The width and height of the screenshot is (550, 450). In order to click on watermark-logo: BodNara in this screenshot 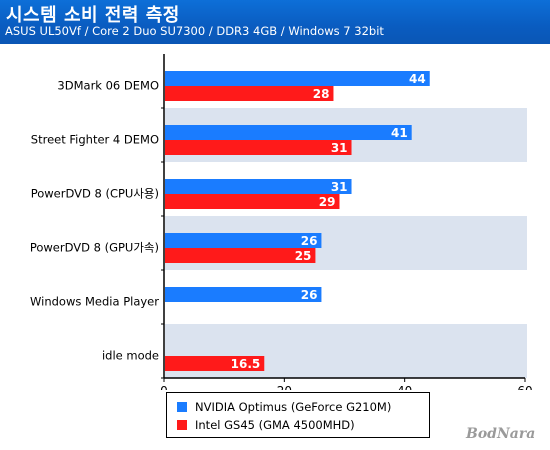, I will do `click(501, 434)`.